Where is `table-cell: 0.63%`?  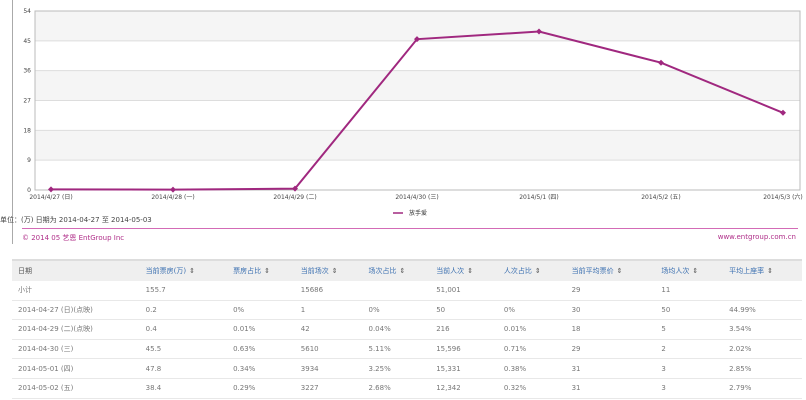
table-cell: 0.63% is located at coordinates (261, 349).